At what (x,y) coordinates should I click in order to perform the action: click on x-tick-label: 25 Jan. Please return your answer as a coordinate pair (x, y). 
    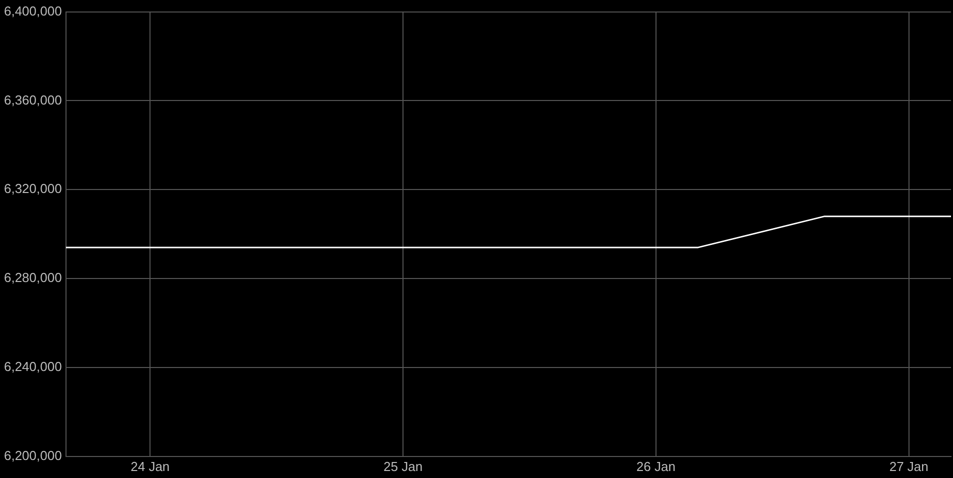
    Looking at the image, I should click on (403, 466).